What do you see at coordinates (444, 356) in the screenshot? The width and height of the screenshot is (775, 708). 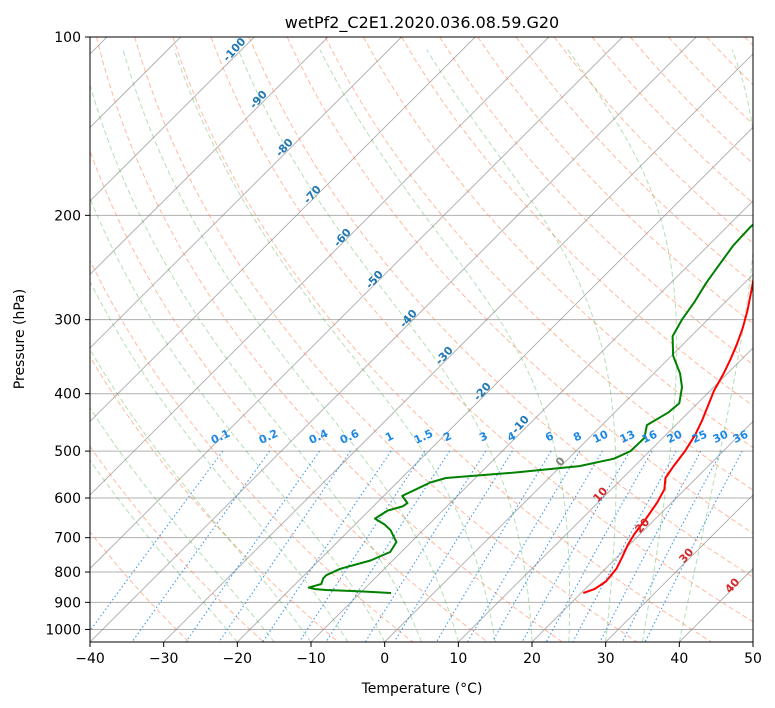 I see `dry-adiabat-label: -30` at bounding box center [444, 356].